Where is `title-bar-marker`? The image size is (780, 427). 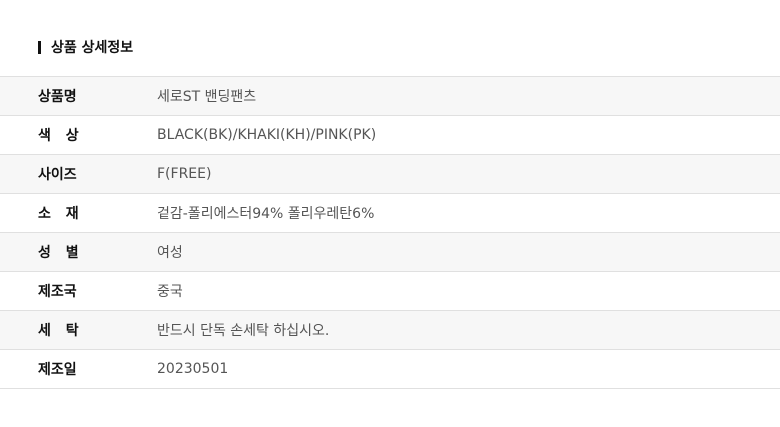 title-bar-marker is located at coordinates (39, 47).